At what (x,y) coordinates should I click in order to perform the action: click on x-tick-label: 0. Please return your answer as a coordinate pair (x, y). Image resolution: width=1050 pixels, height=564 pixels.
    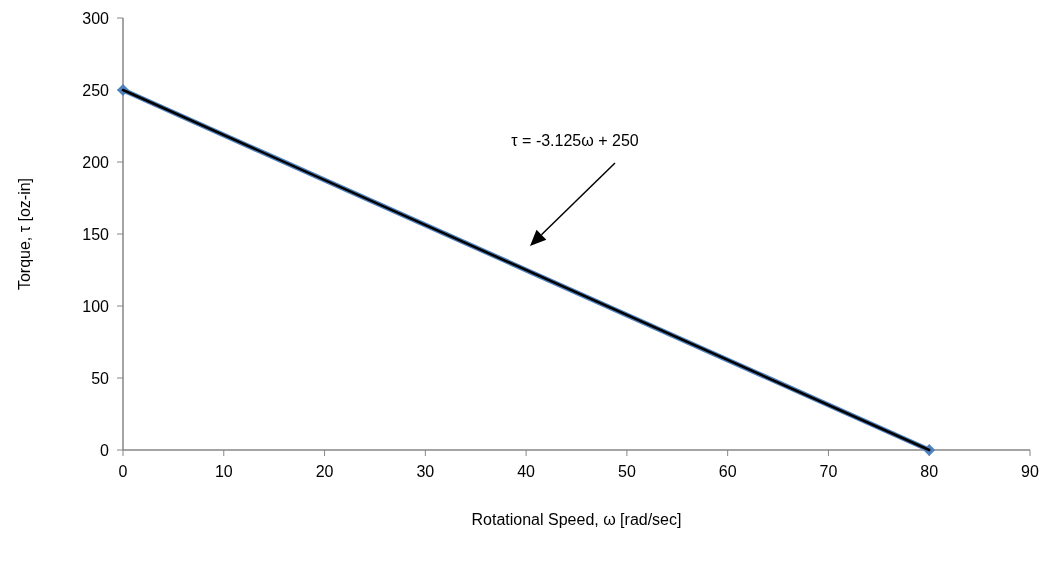
    Looking at the image, I should click on (123, 471).